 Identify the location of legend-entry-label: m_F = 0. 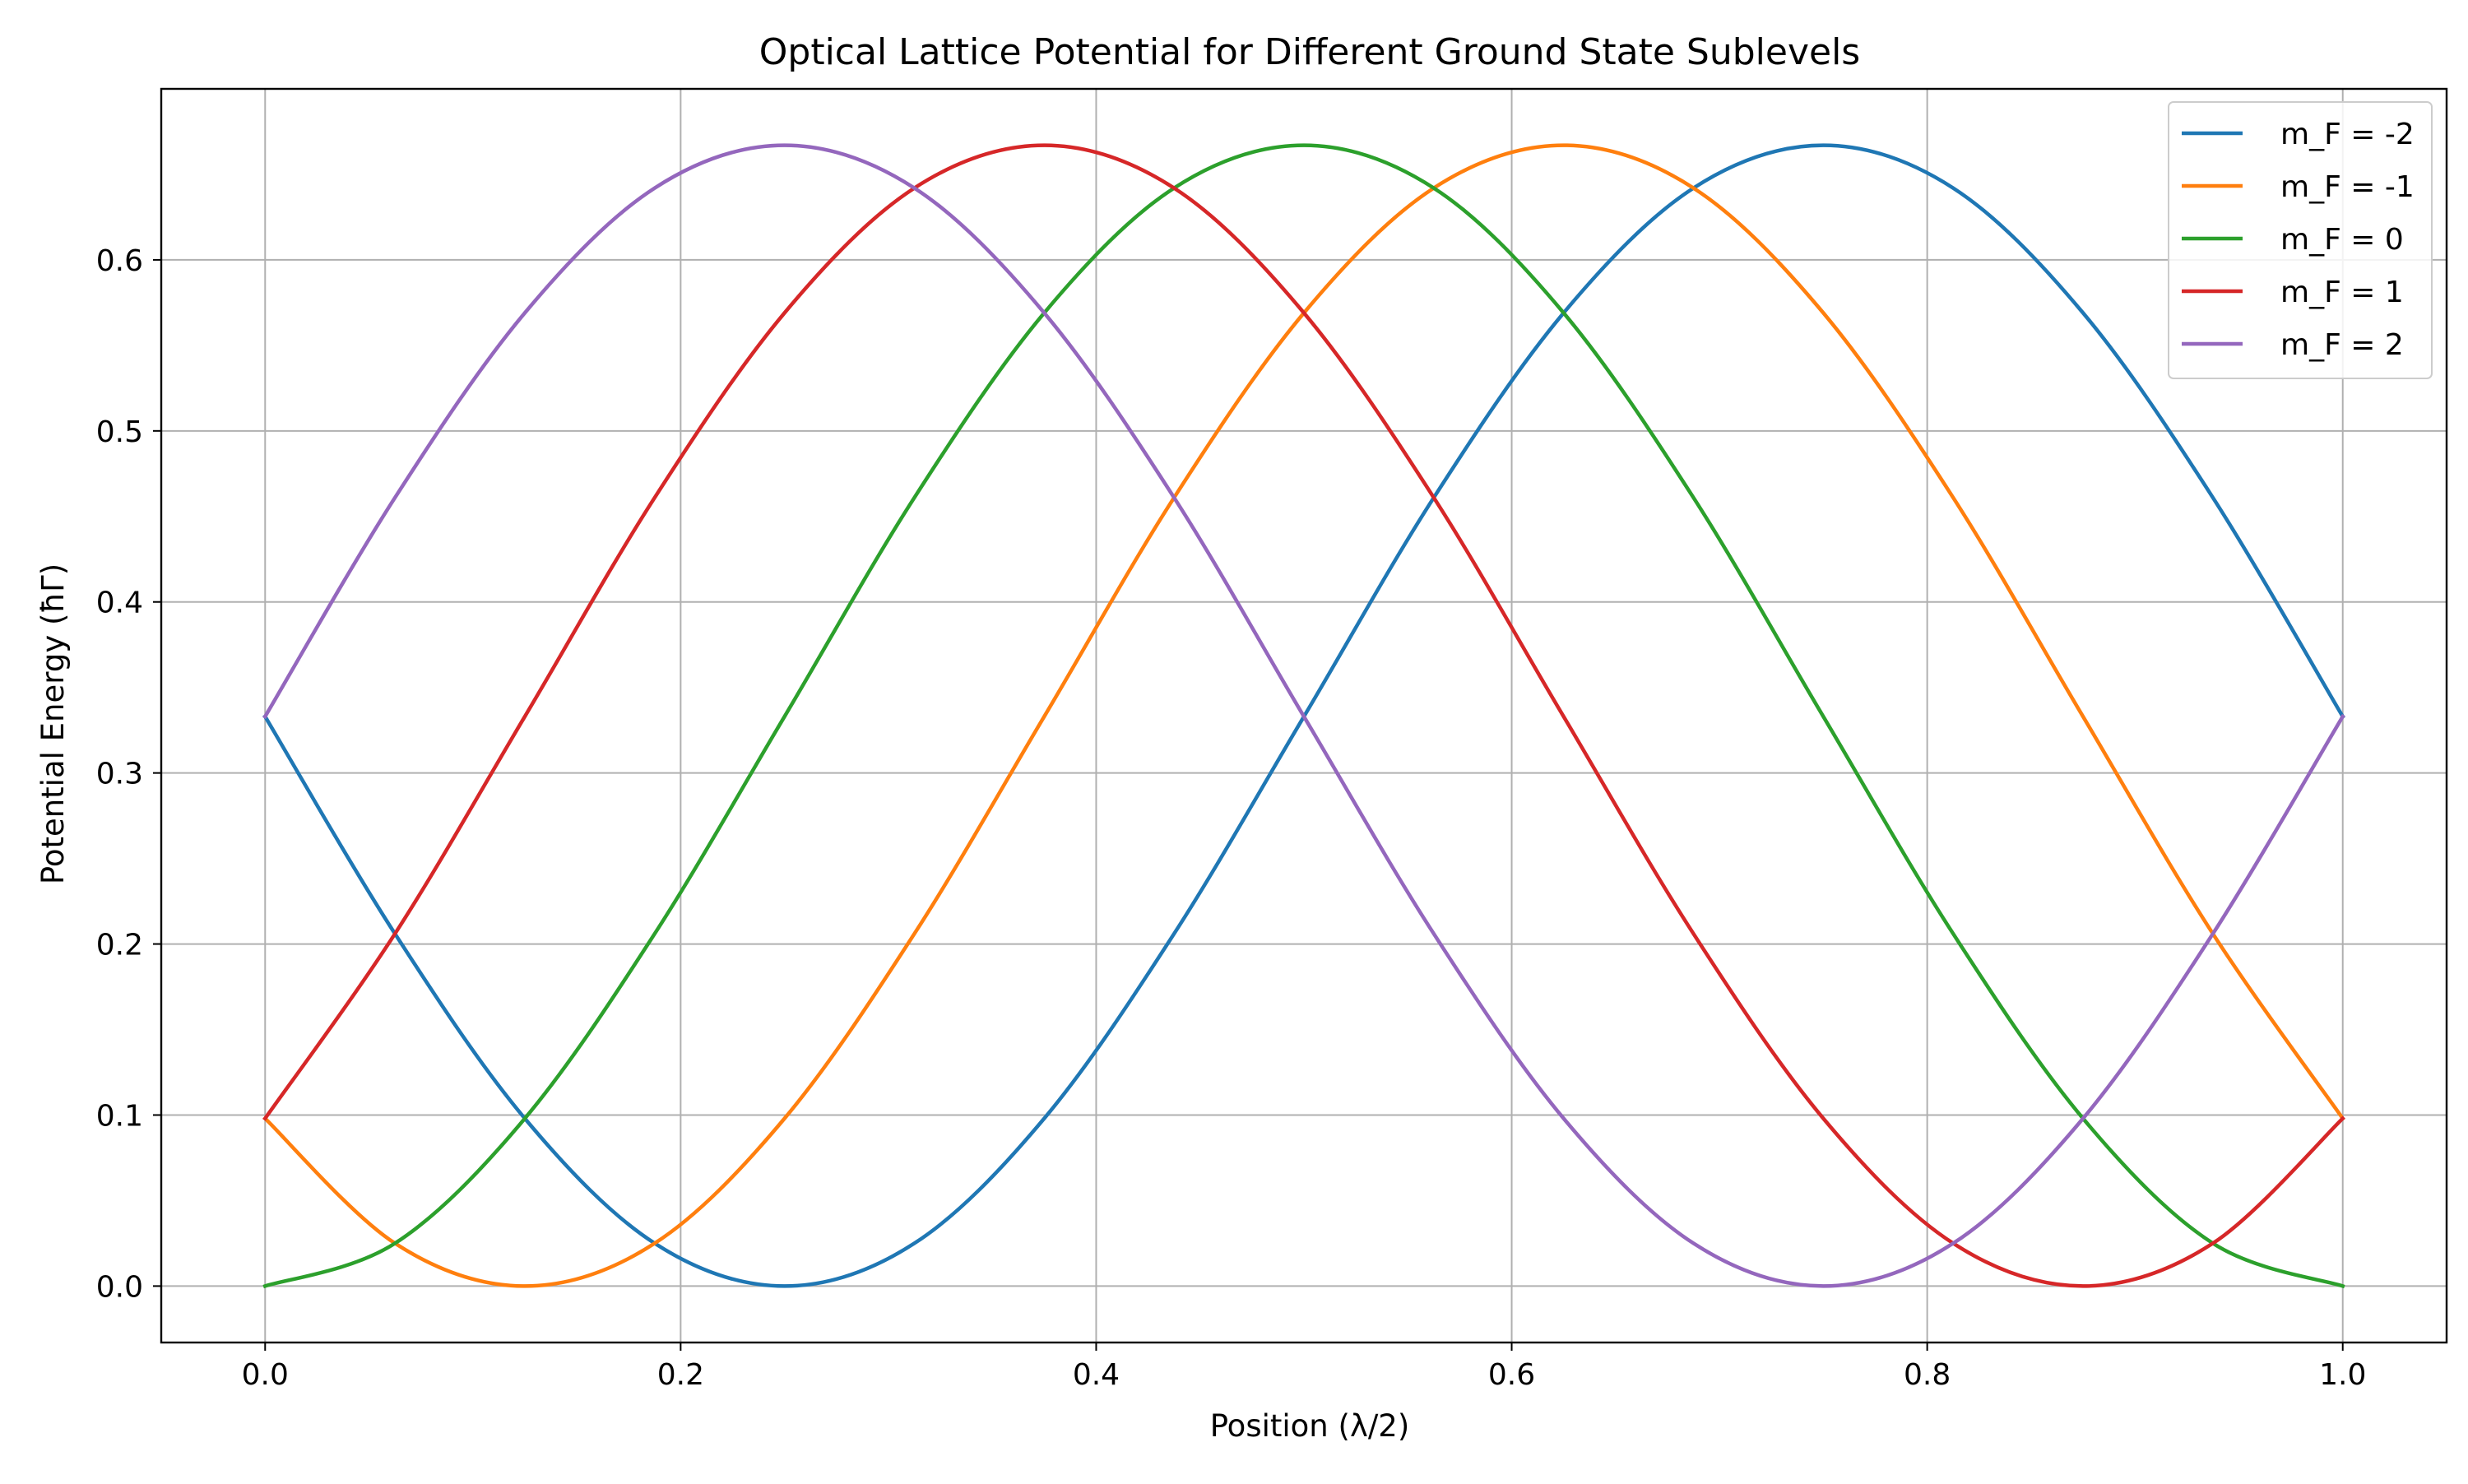
(2342, 240).